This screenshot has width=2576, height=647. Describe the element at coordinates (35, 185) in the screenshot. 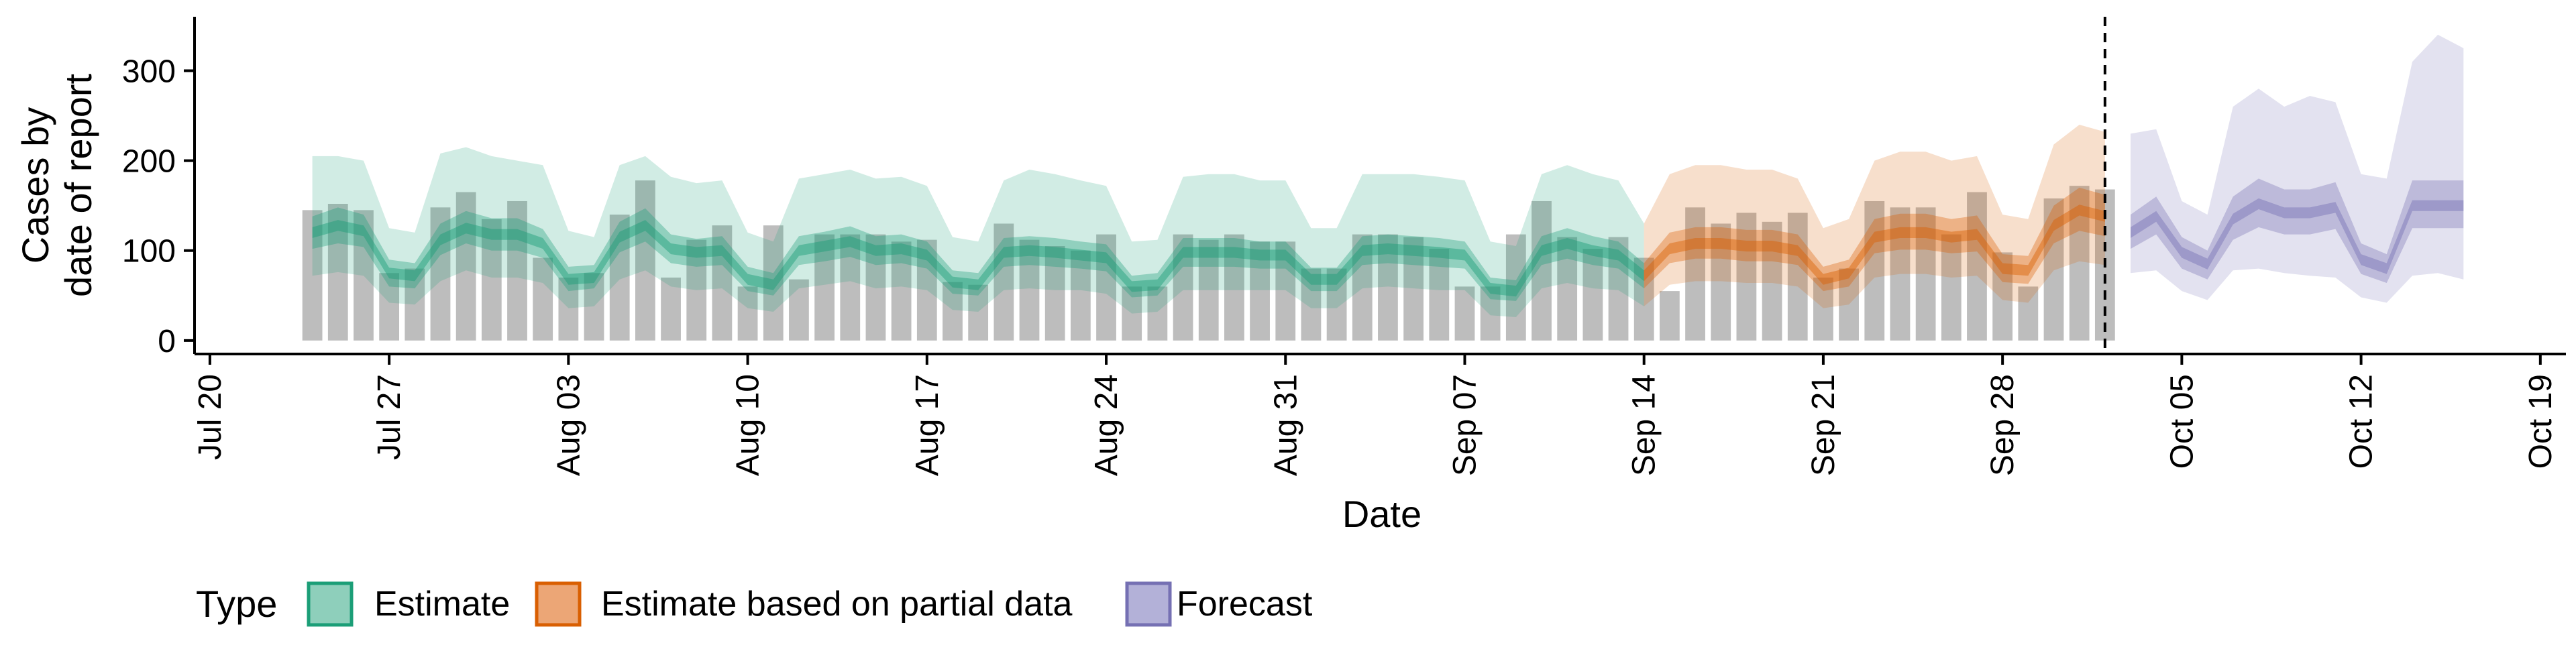

I see `y-axis-title-line-1: Cases by` at that location.